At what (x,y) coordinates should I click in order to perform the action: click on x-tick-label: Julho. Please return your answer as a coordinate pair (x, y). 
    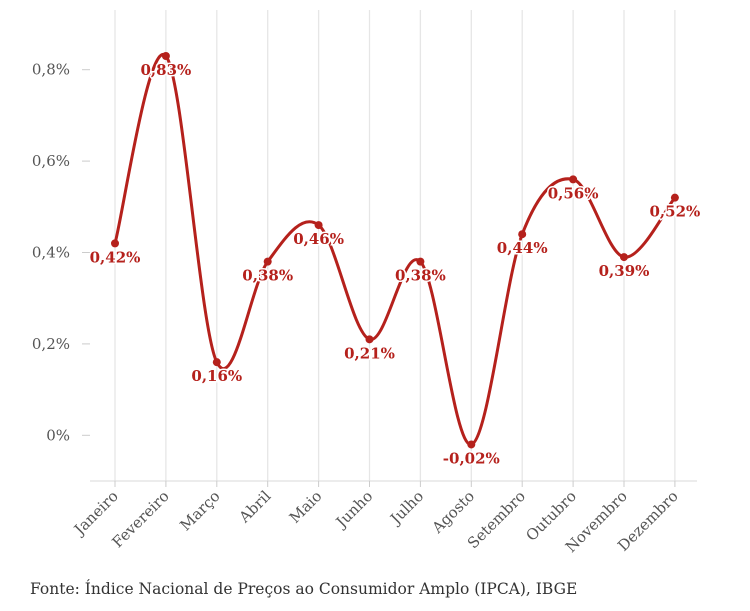
    Looking at the image, I should click on (406, 508).